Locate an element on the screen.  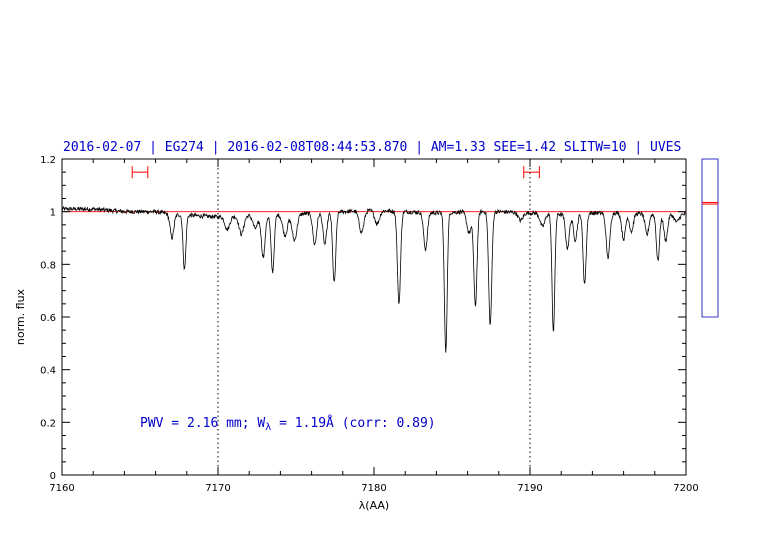
y-axis-label: norm. flux is located at coordinates (20, 316).